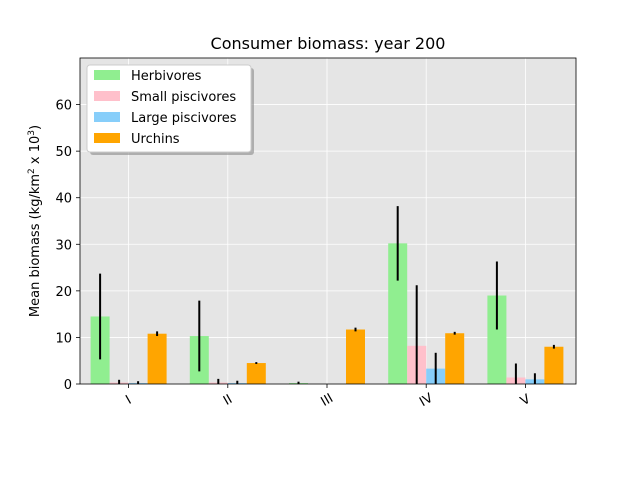 This screenshot has height=480, width=640. Describe the element at coordinates (166, 76) in the screenshot. I see `legend-label: Herbivores` at that location.